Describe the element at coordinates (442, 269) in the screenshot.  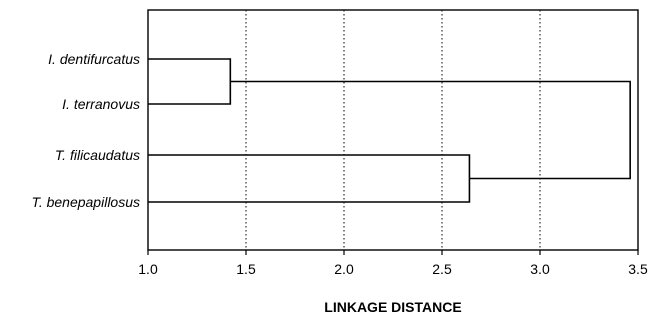
I see `x-tick-label: 2.5` at that location.